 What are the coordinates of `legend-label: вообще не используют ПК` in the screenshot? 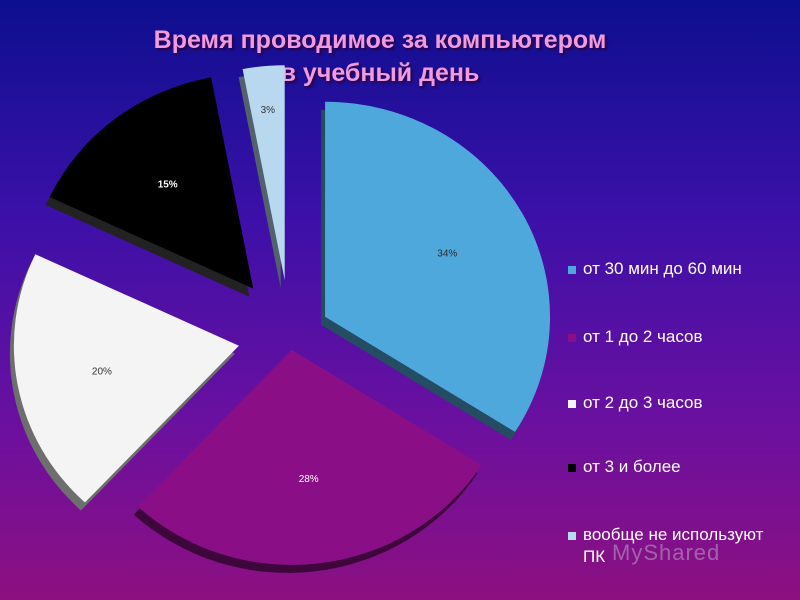 It's located at (673, 545).